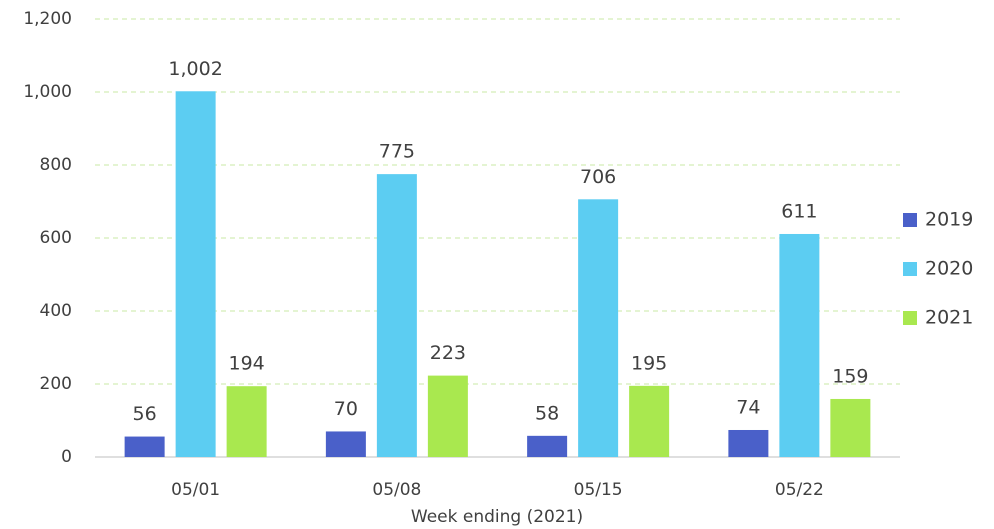 The height and width of the screenshot is (529, 994). I want to click on data-label: 74, so click(748, 407).